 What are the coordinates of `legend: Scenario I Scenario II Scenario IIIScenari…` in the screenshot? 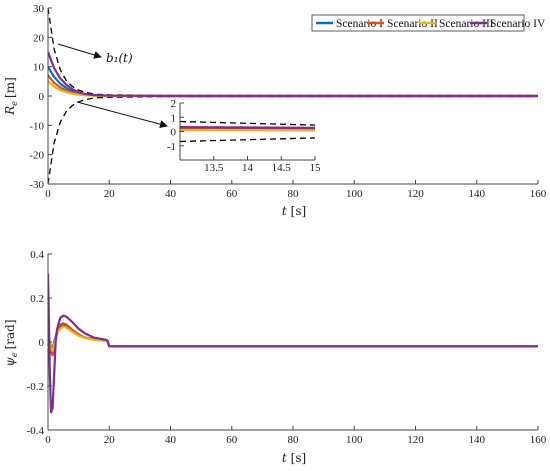 It's located at (428, 23).